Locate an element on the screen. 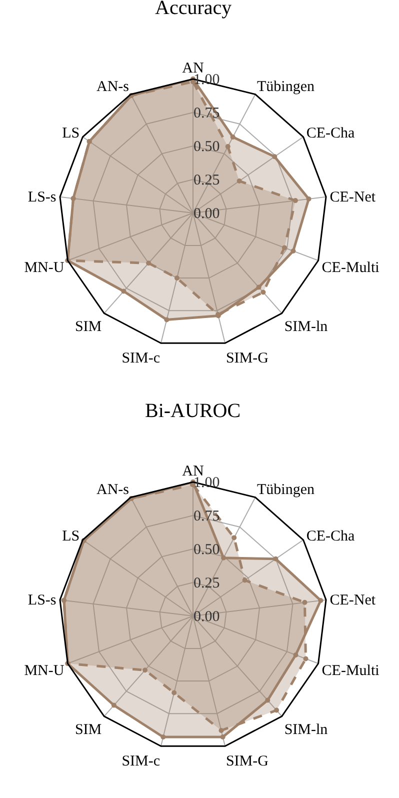 The width and height of the screenshot is (399, 798). chart-title: Bi-AUROC is located at coordinates (193, 411).